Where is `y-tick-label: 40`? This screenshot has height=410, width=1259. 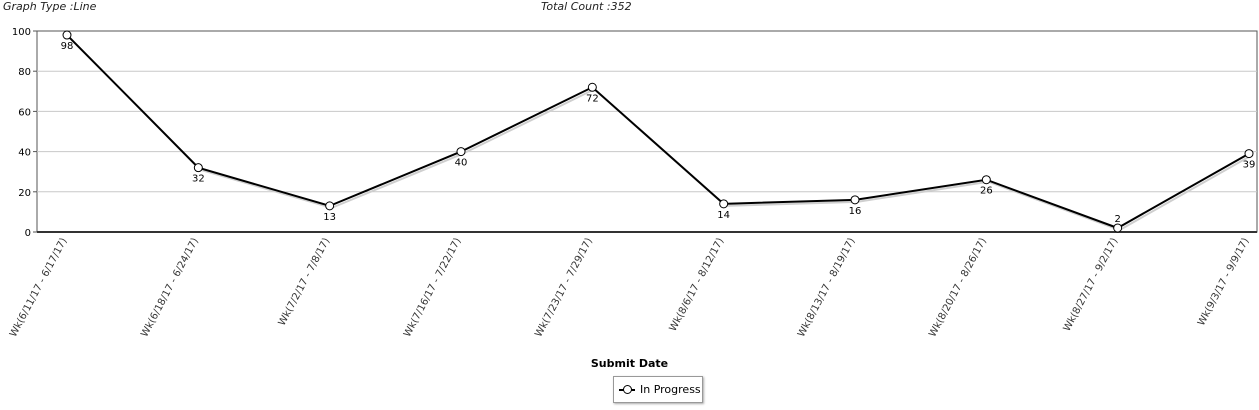
y-tick-label: 40 is located at coordinates (24, 153).